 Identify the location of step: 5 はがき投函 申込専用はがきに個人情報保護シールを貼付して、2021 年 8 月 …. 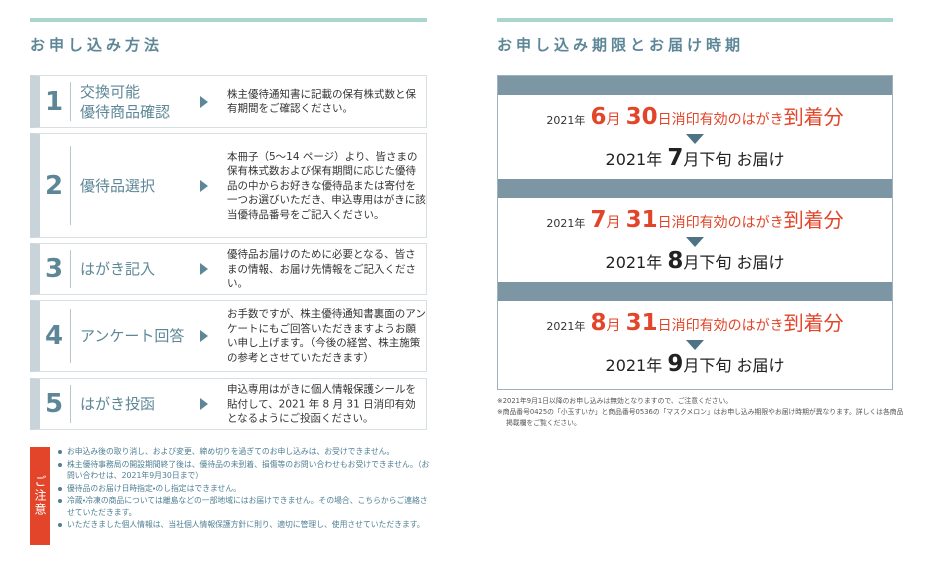
(228, 404).